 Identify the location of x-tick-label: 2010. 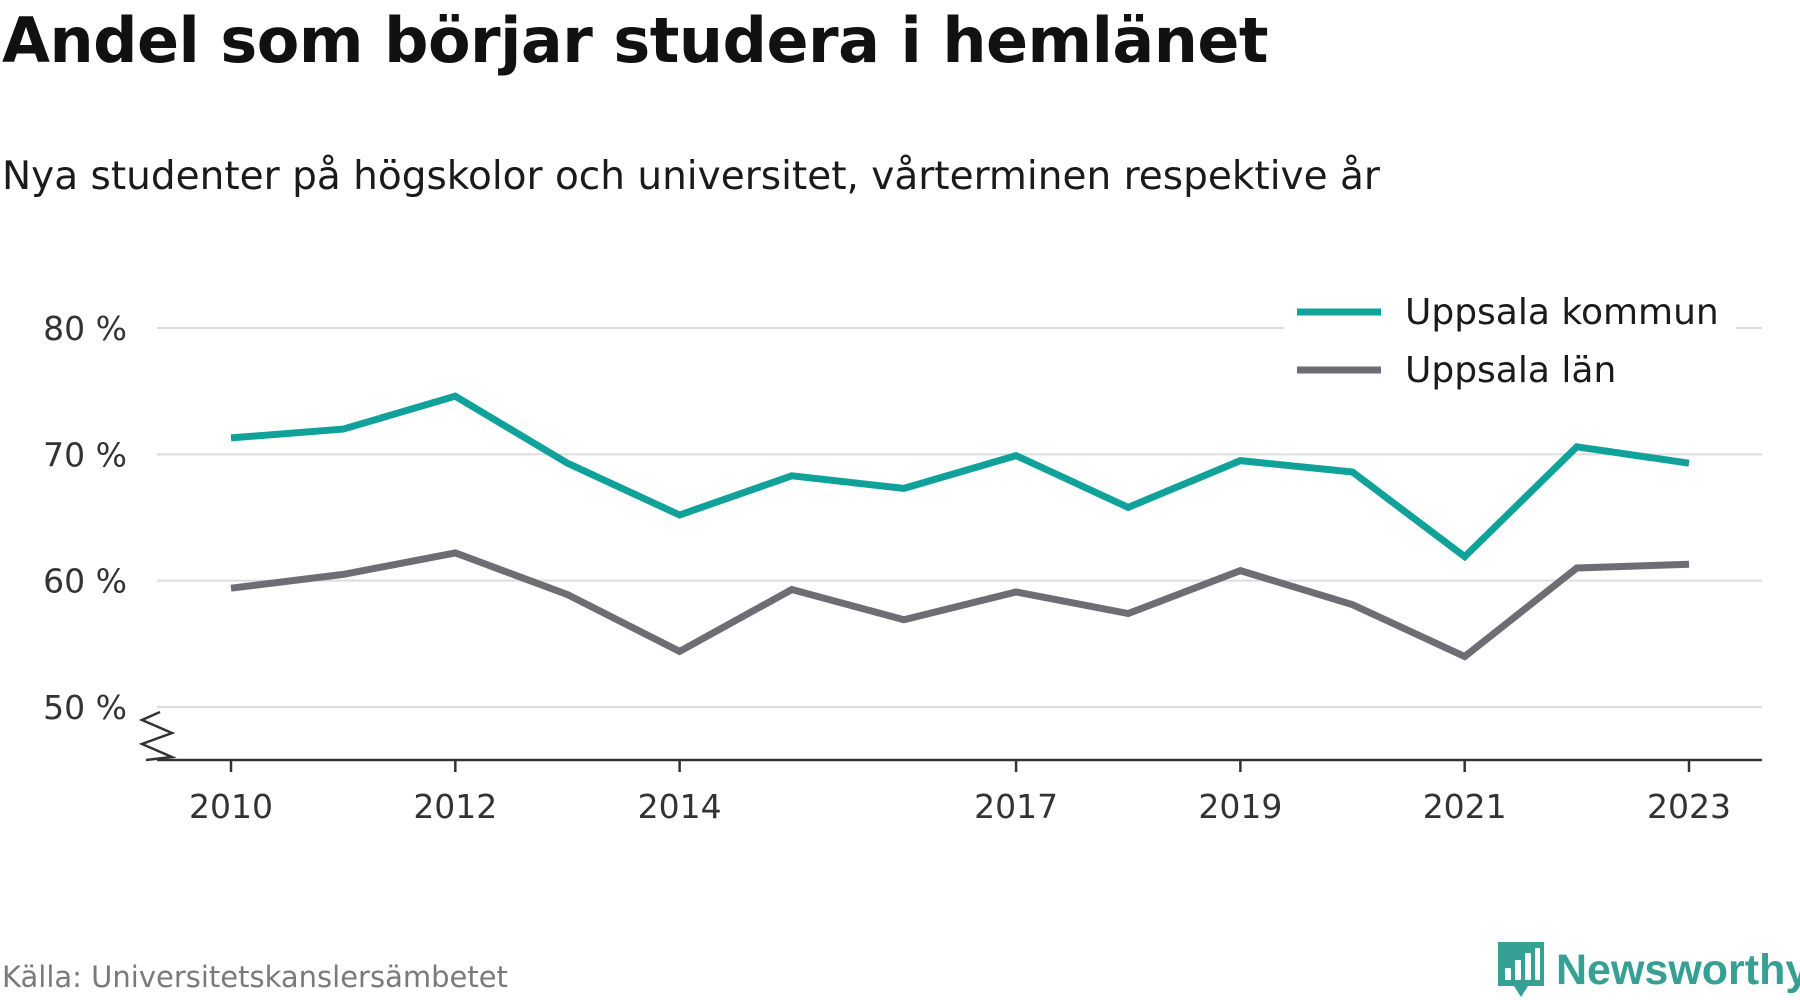
(231, 806).